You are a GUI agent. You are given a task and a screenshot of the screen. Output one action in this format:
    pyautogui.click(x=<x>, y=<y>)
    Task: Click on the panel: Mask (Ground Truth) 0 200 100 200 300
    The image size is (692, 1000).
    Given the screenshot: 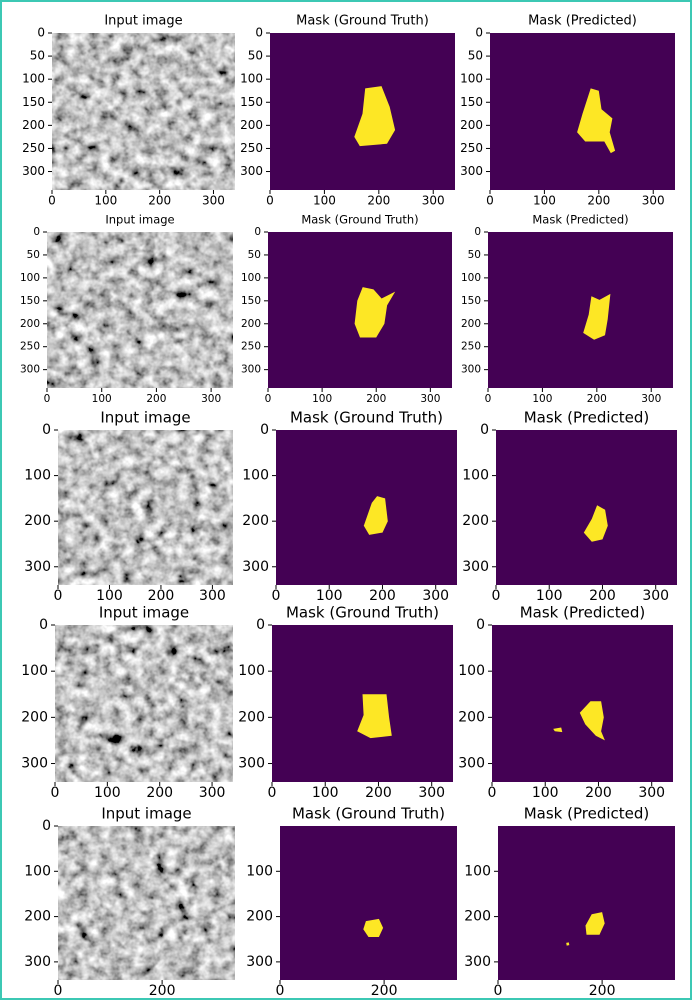 What is the action you would take?
    pyautogui.click(x=351, y=902)
    